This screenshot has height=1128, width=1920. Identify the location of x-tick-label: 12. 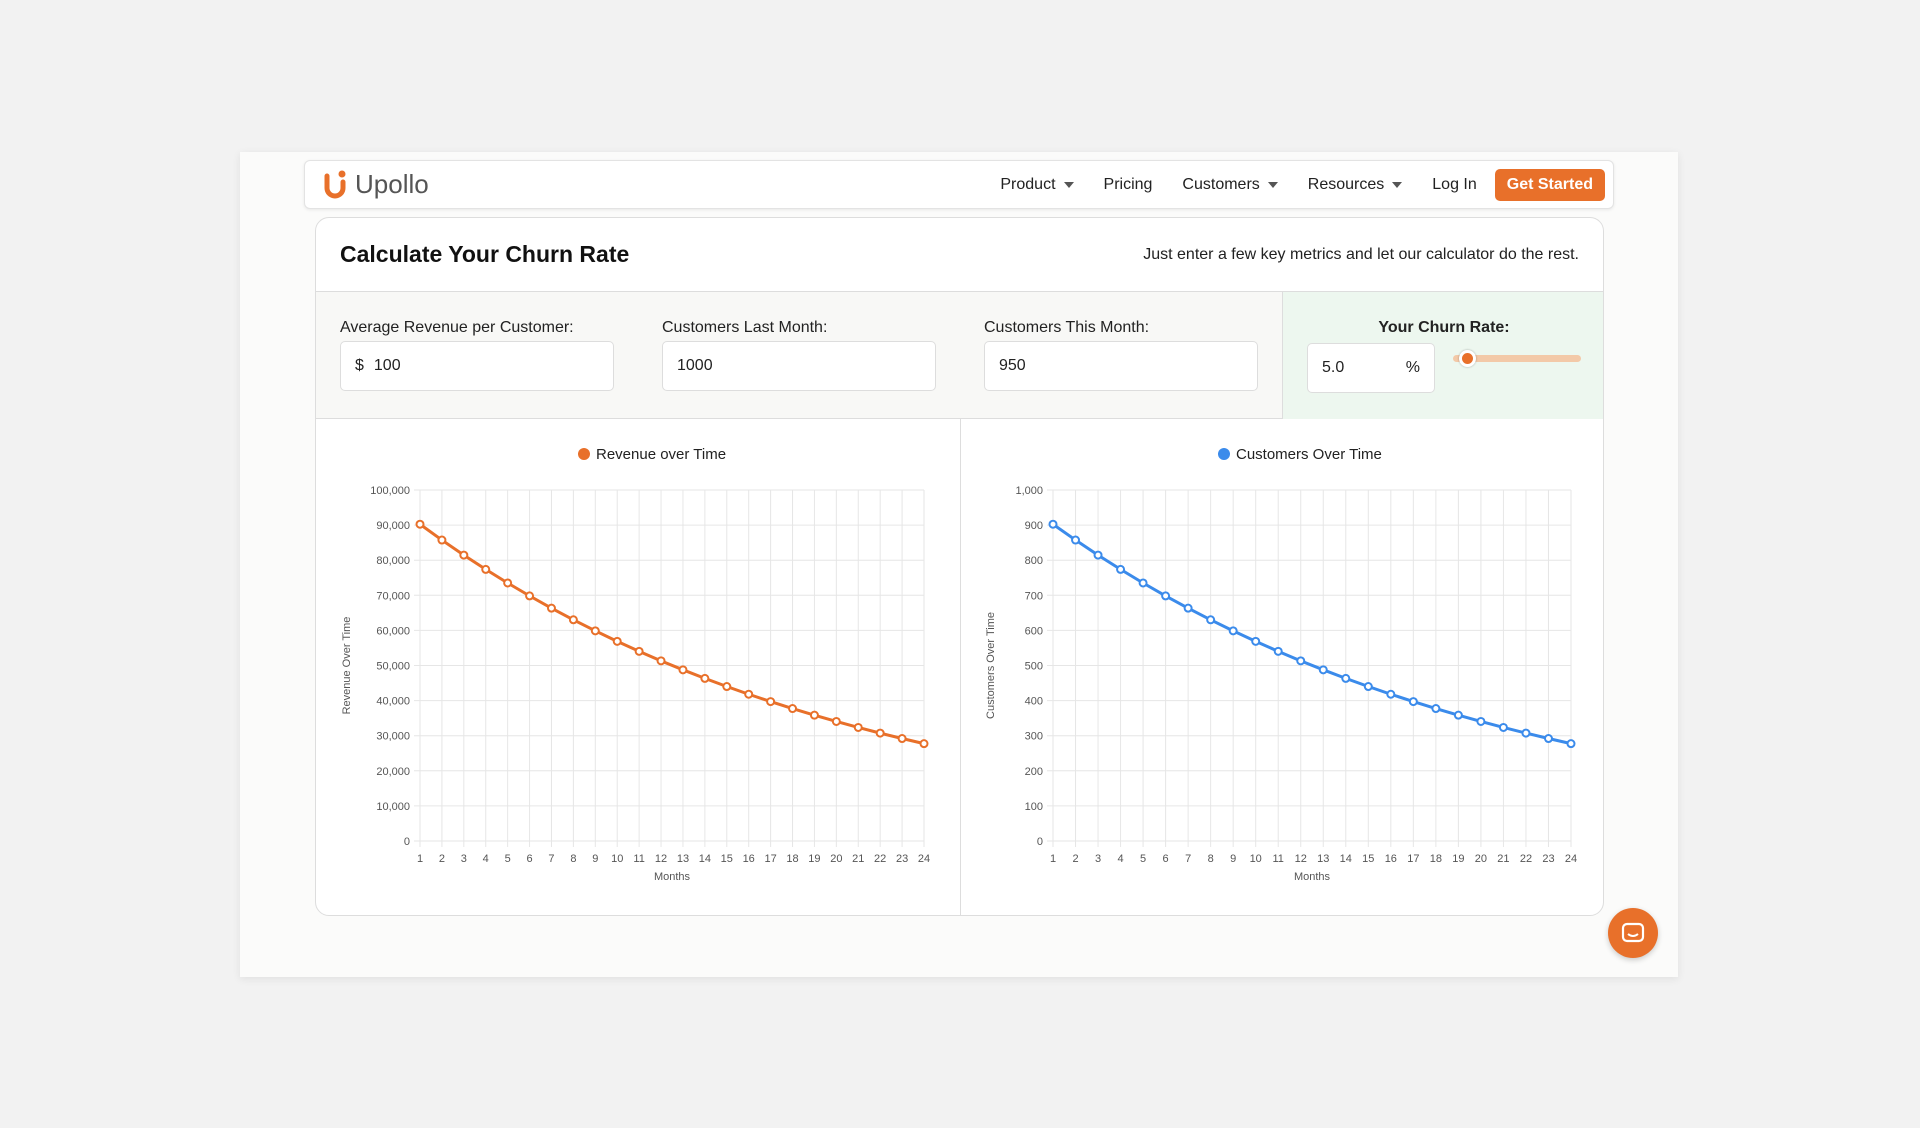
(661, 859).